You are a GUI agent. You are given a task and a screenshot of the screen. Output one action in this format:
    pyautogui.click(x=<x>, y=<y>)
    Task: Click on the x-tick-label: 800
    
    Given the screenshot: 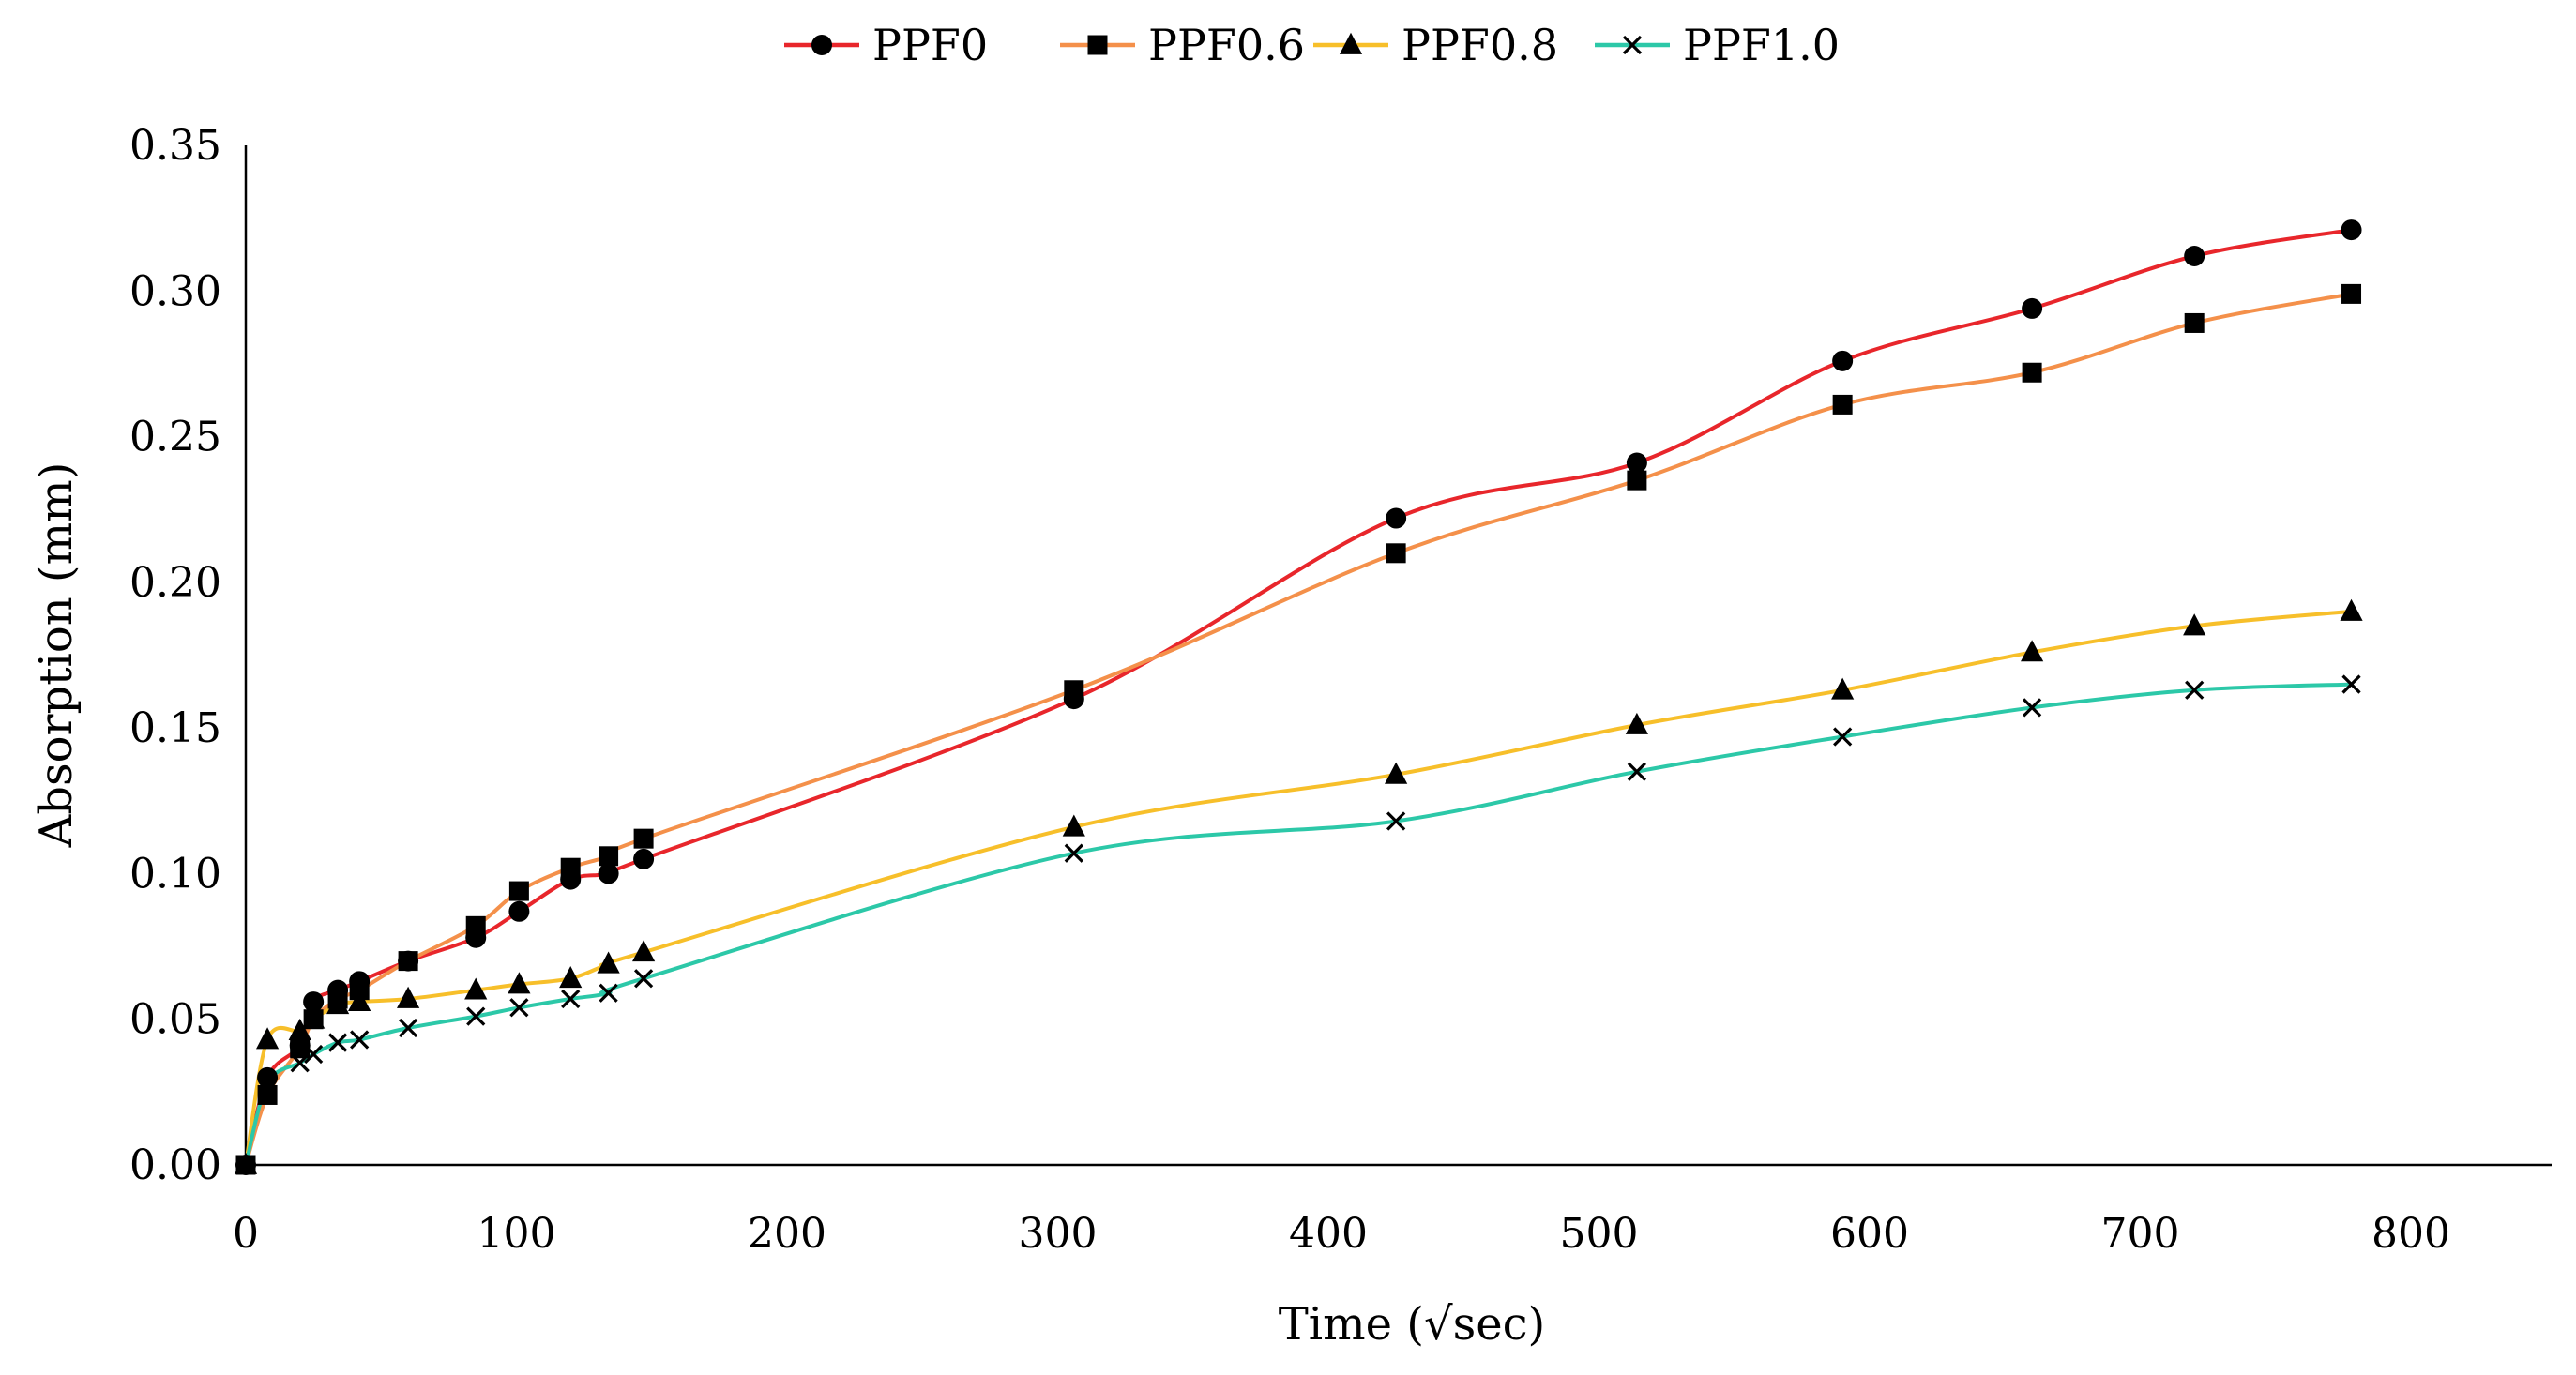 What is the action you would take?
    pyautogui.click(x=2410, y=1234)
    